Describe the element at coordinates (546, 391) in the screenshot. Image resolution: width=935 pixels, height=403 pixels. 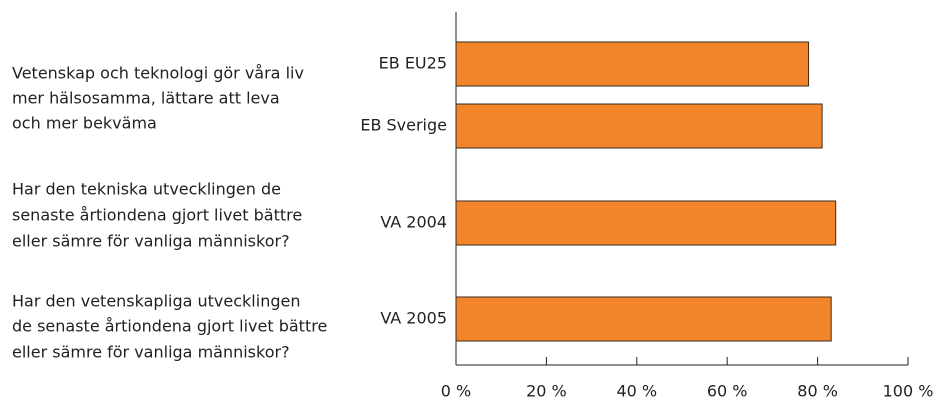
I see `x-tick-label: 20 %` at that location.